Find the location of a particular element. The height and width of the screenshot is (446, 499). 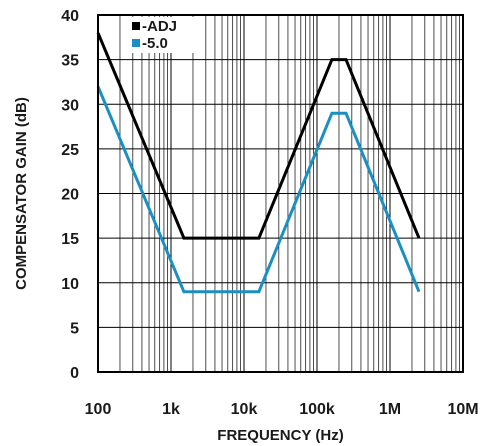

legend: -ADJ -5.0 is located at coordinates (162, 35).